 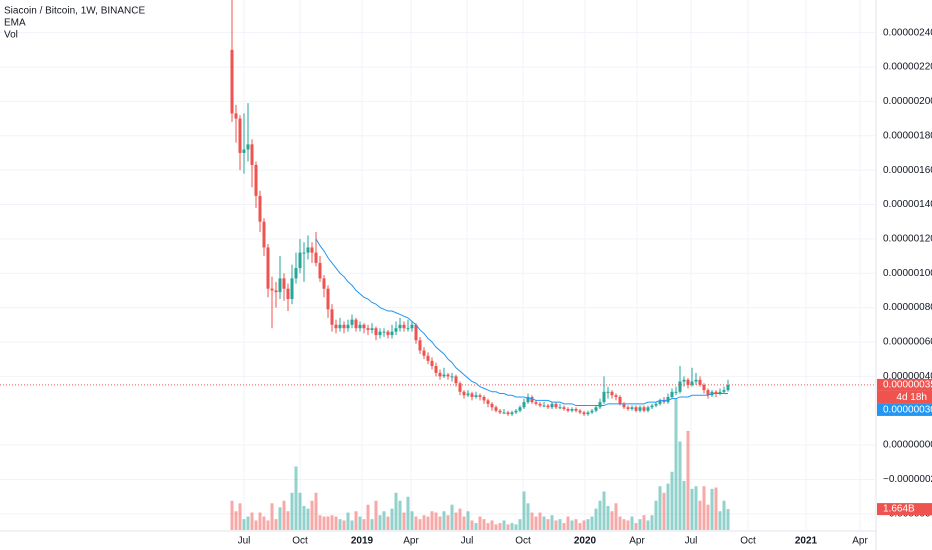 I want to click on countdown-box, so click(x=904, y=397).